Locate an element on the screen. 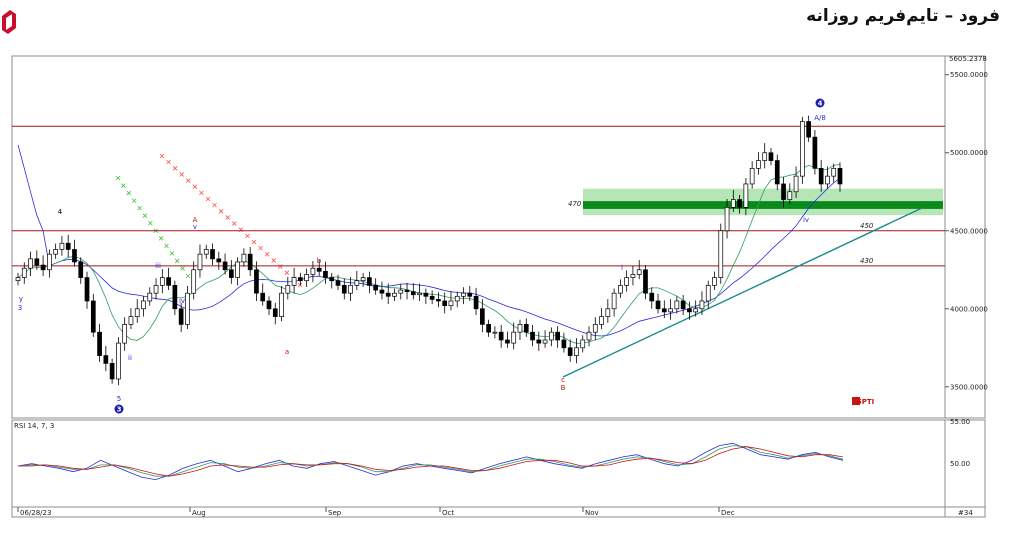 This screenshot has height=535, width=1012. wave-label: a is located at coordinates (287, 352).